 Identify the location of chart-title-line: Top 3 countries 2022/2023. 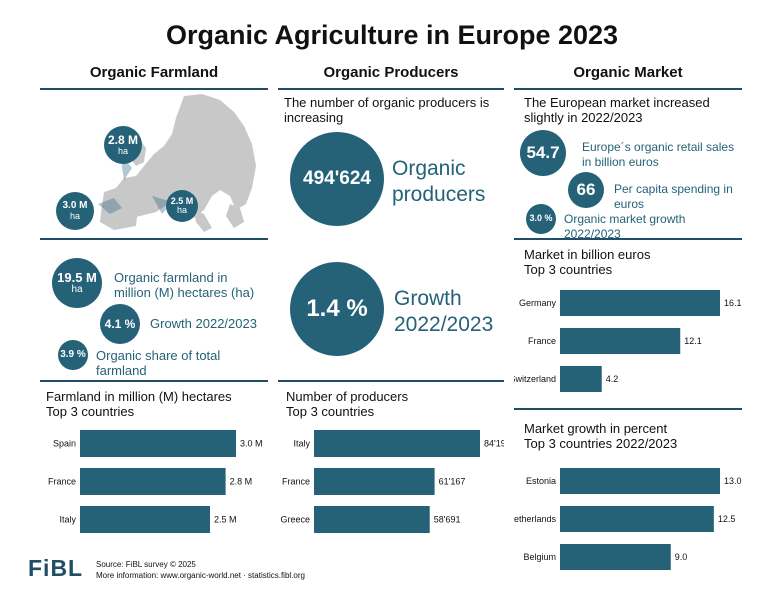
(601, 443).